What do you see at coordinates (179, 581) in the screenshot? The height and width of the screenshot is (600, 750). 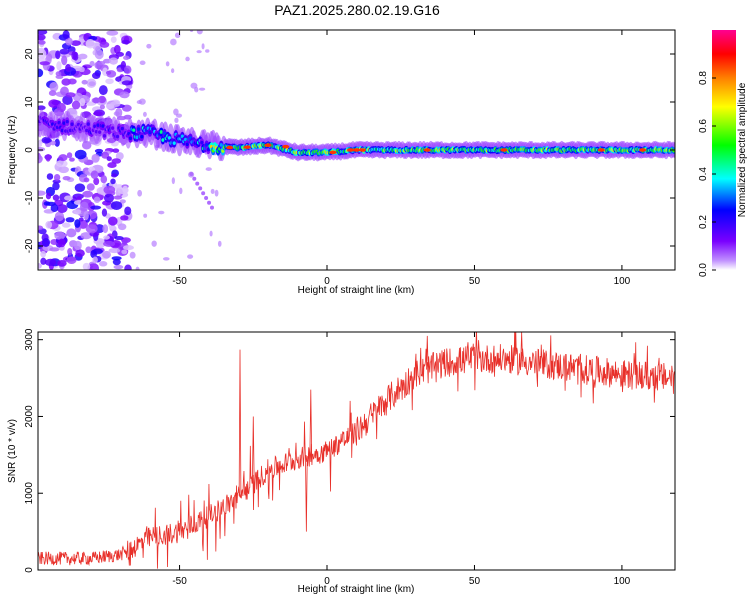 I see `snr-xtick-label: -50` at bounding box center [179, 581].